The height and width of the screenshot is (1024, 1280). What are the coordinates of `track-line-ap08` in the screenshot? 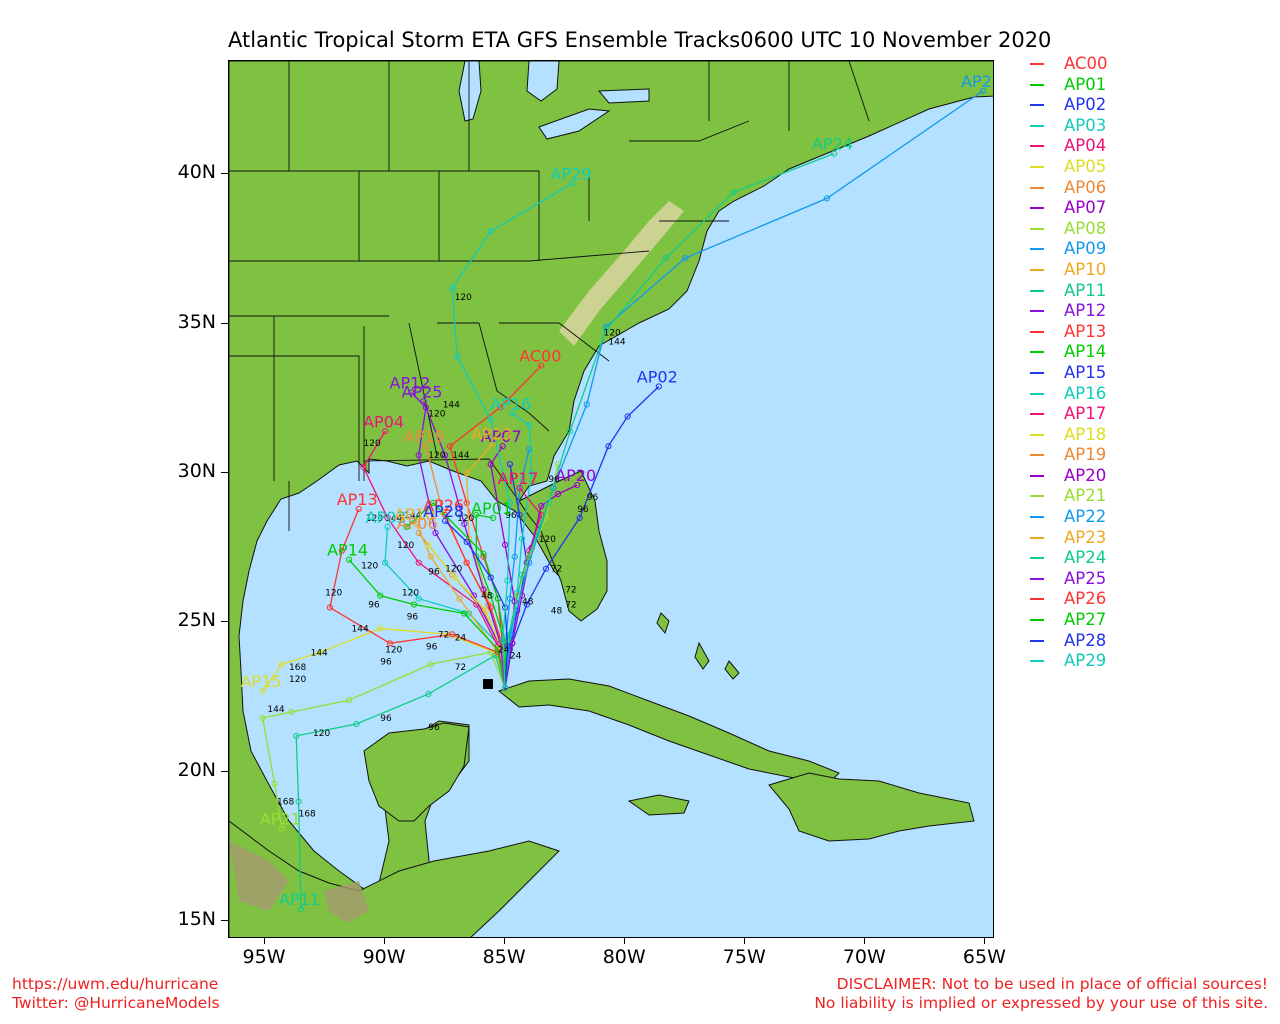 It's located at (383, 740).